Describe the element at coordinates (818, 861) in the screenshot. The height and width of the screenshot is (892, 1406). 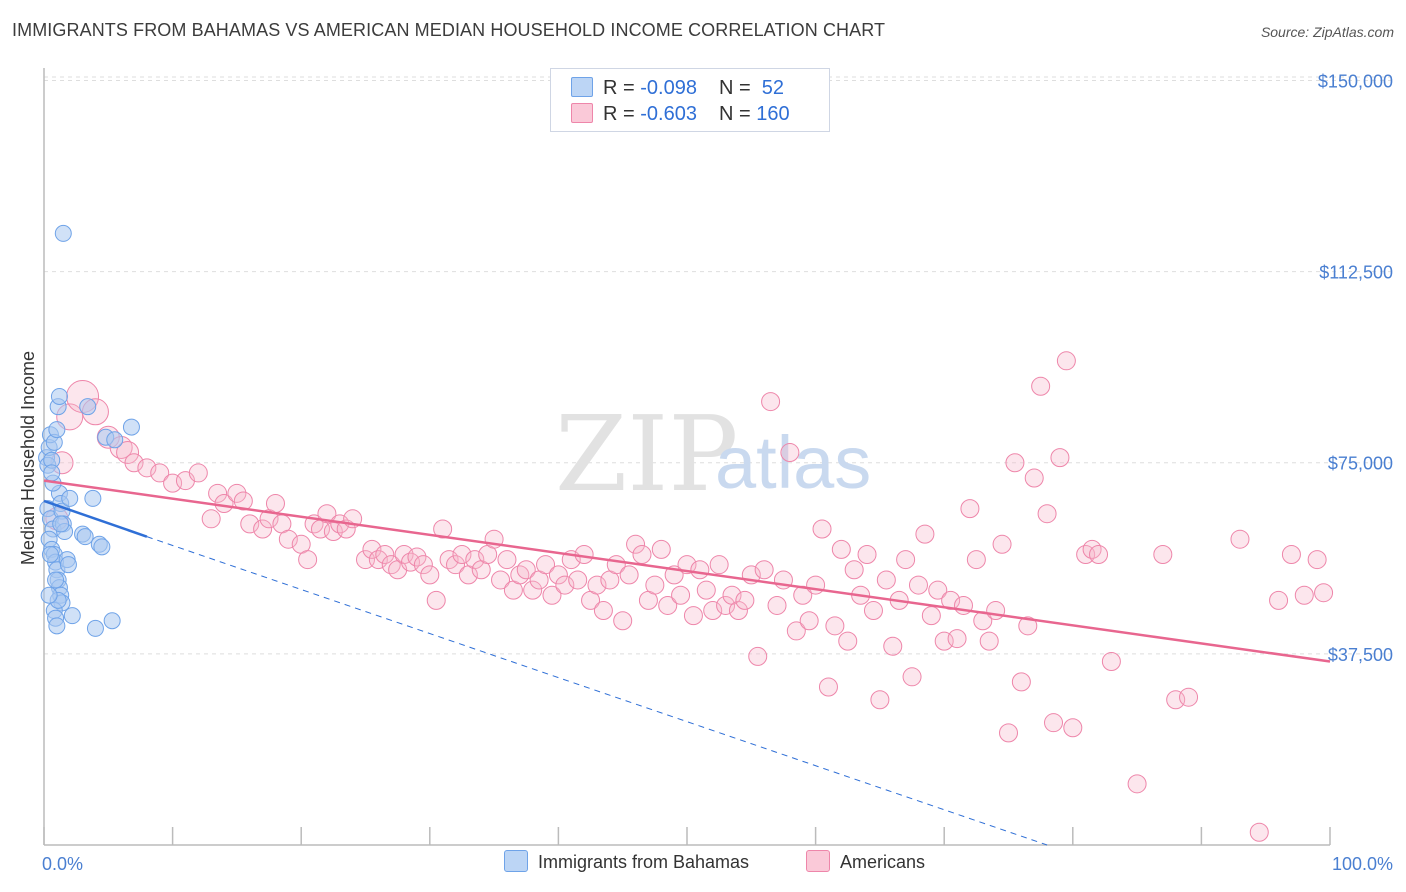
I see `legend-swatch-americans` at that location.